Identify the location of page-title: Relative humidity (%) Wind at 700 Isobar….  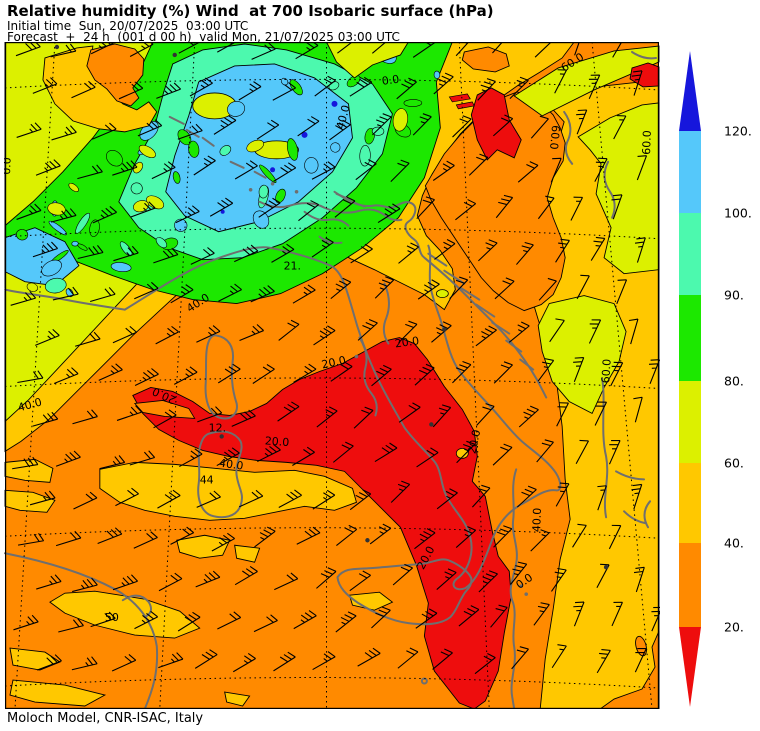
(250, 11).